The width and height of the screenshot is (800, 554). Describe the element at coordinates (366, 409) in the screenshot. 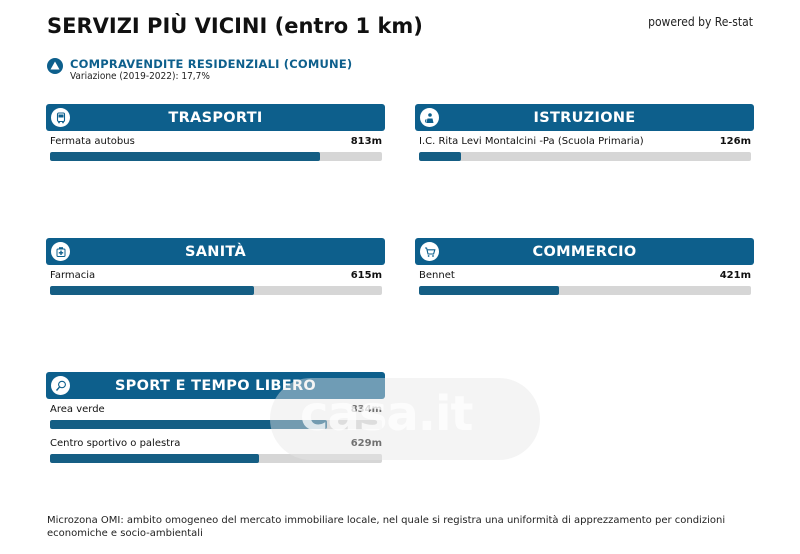

I see `item-distance: 834m` at that location.